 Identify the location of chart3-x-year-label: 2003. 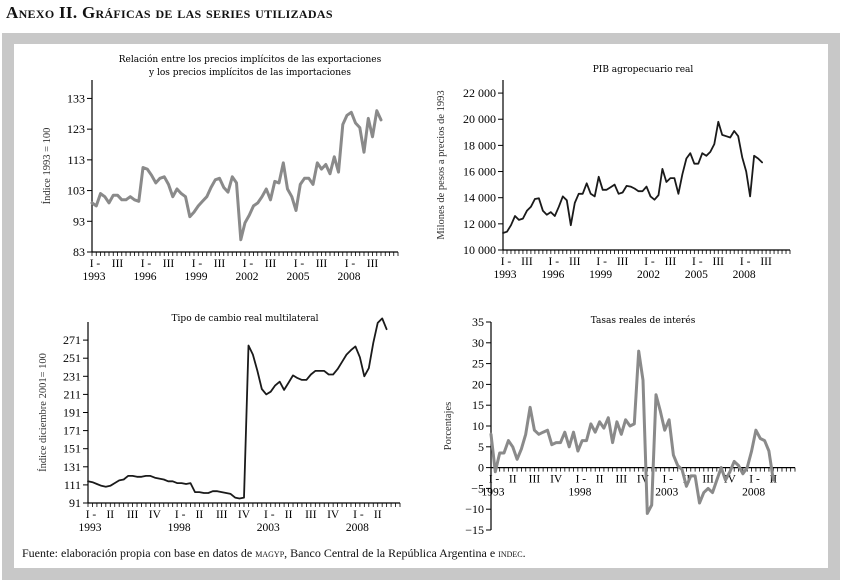
(268, 528).